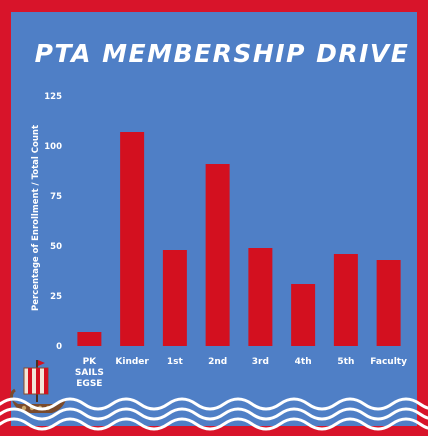  Describe the element at coordinates (388, 362) in the screenshot. I see `x-tick-label: Faculty` at that location.